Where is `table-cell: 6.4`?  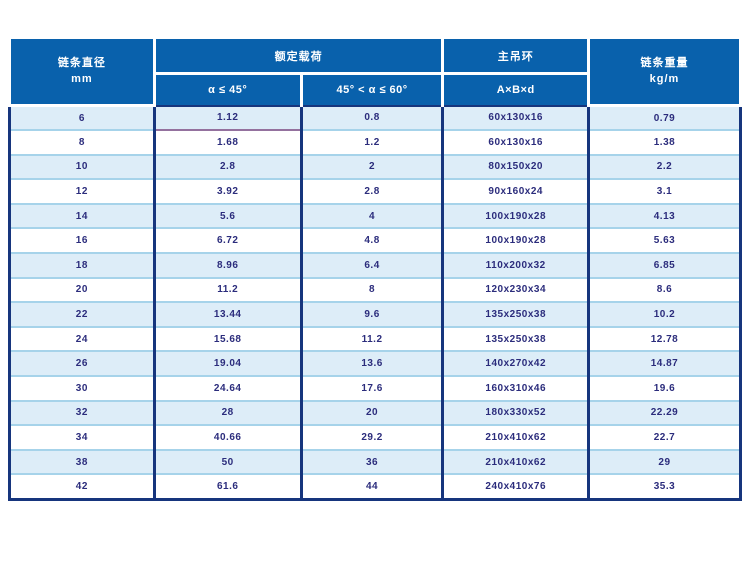
table-cell: 6.4 is located at coordinates (372, 265).